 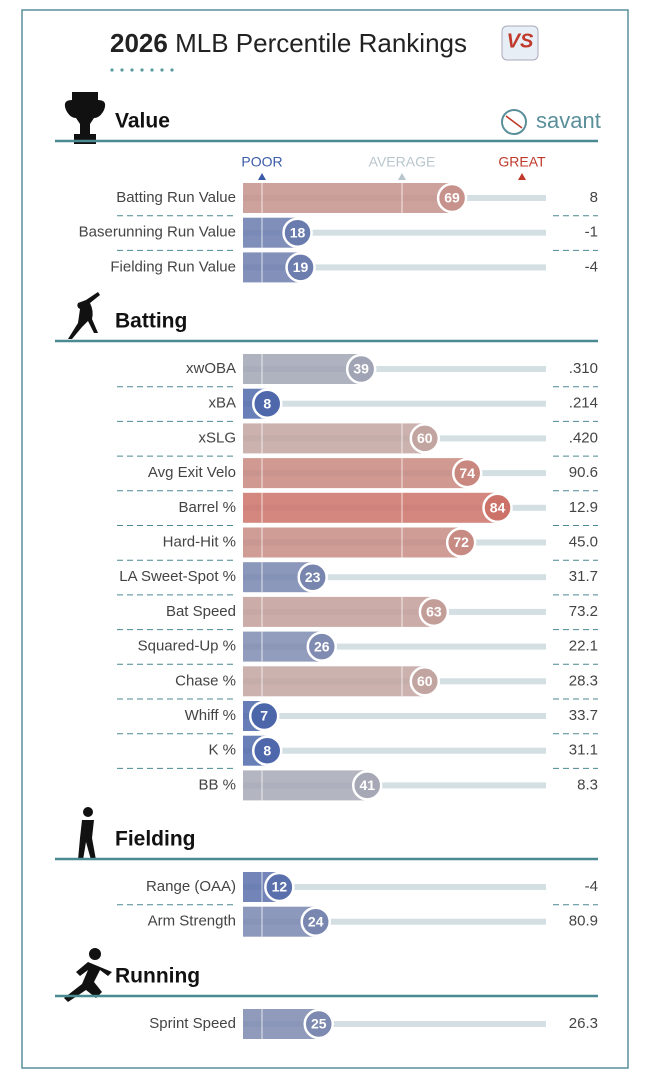 I want to click on savant-logo: savant, so click(x=551, y=121).